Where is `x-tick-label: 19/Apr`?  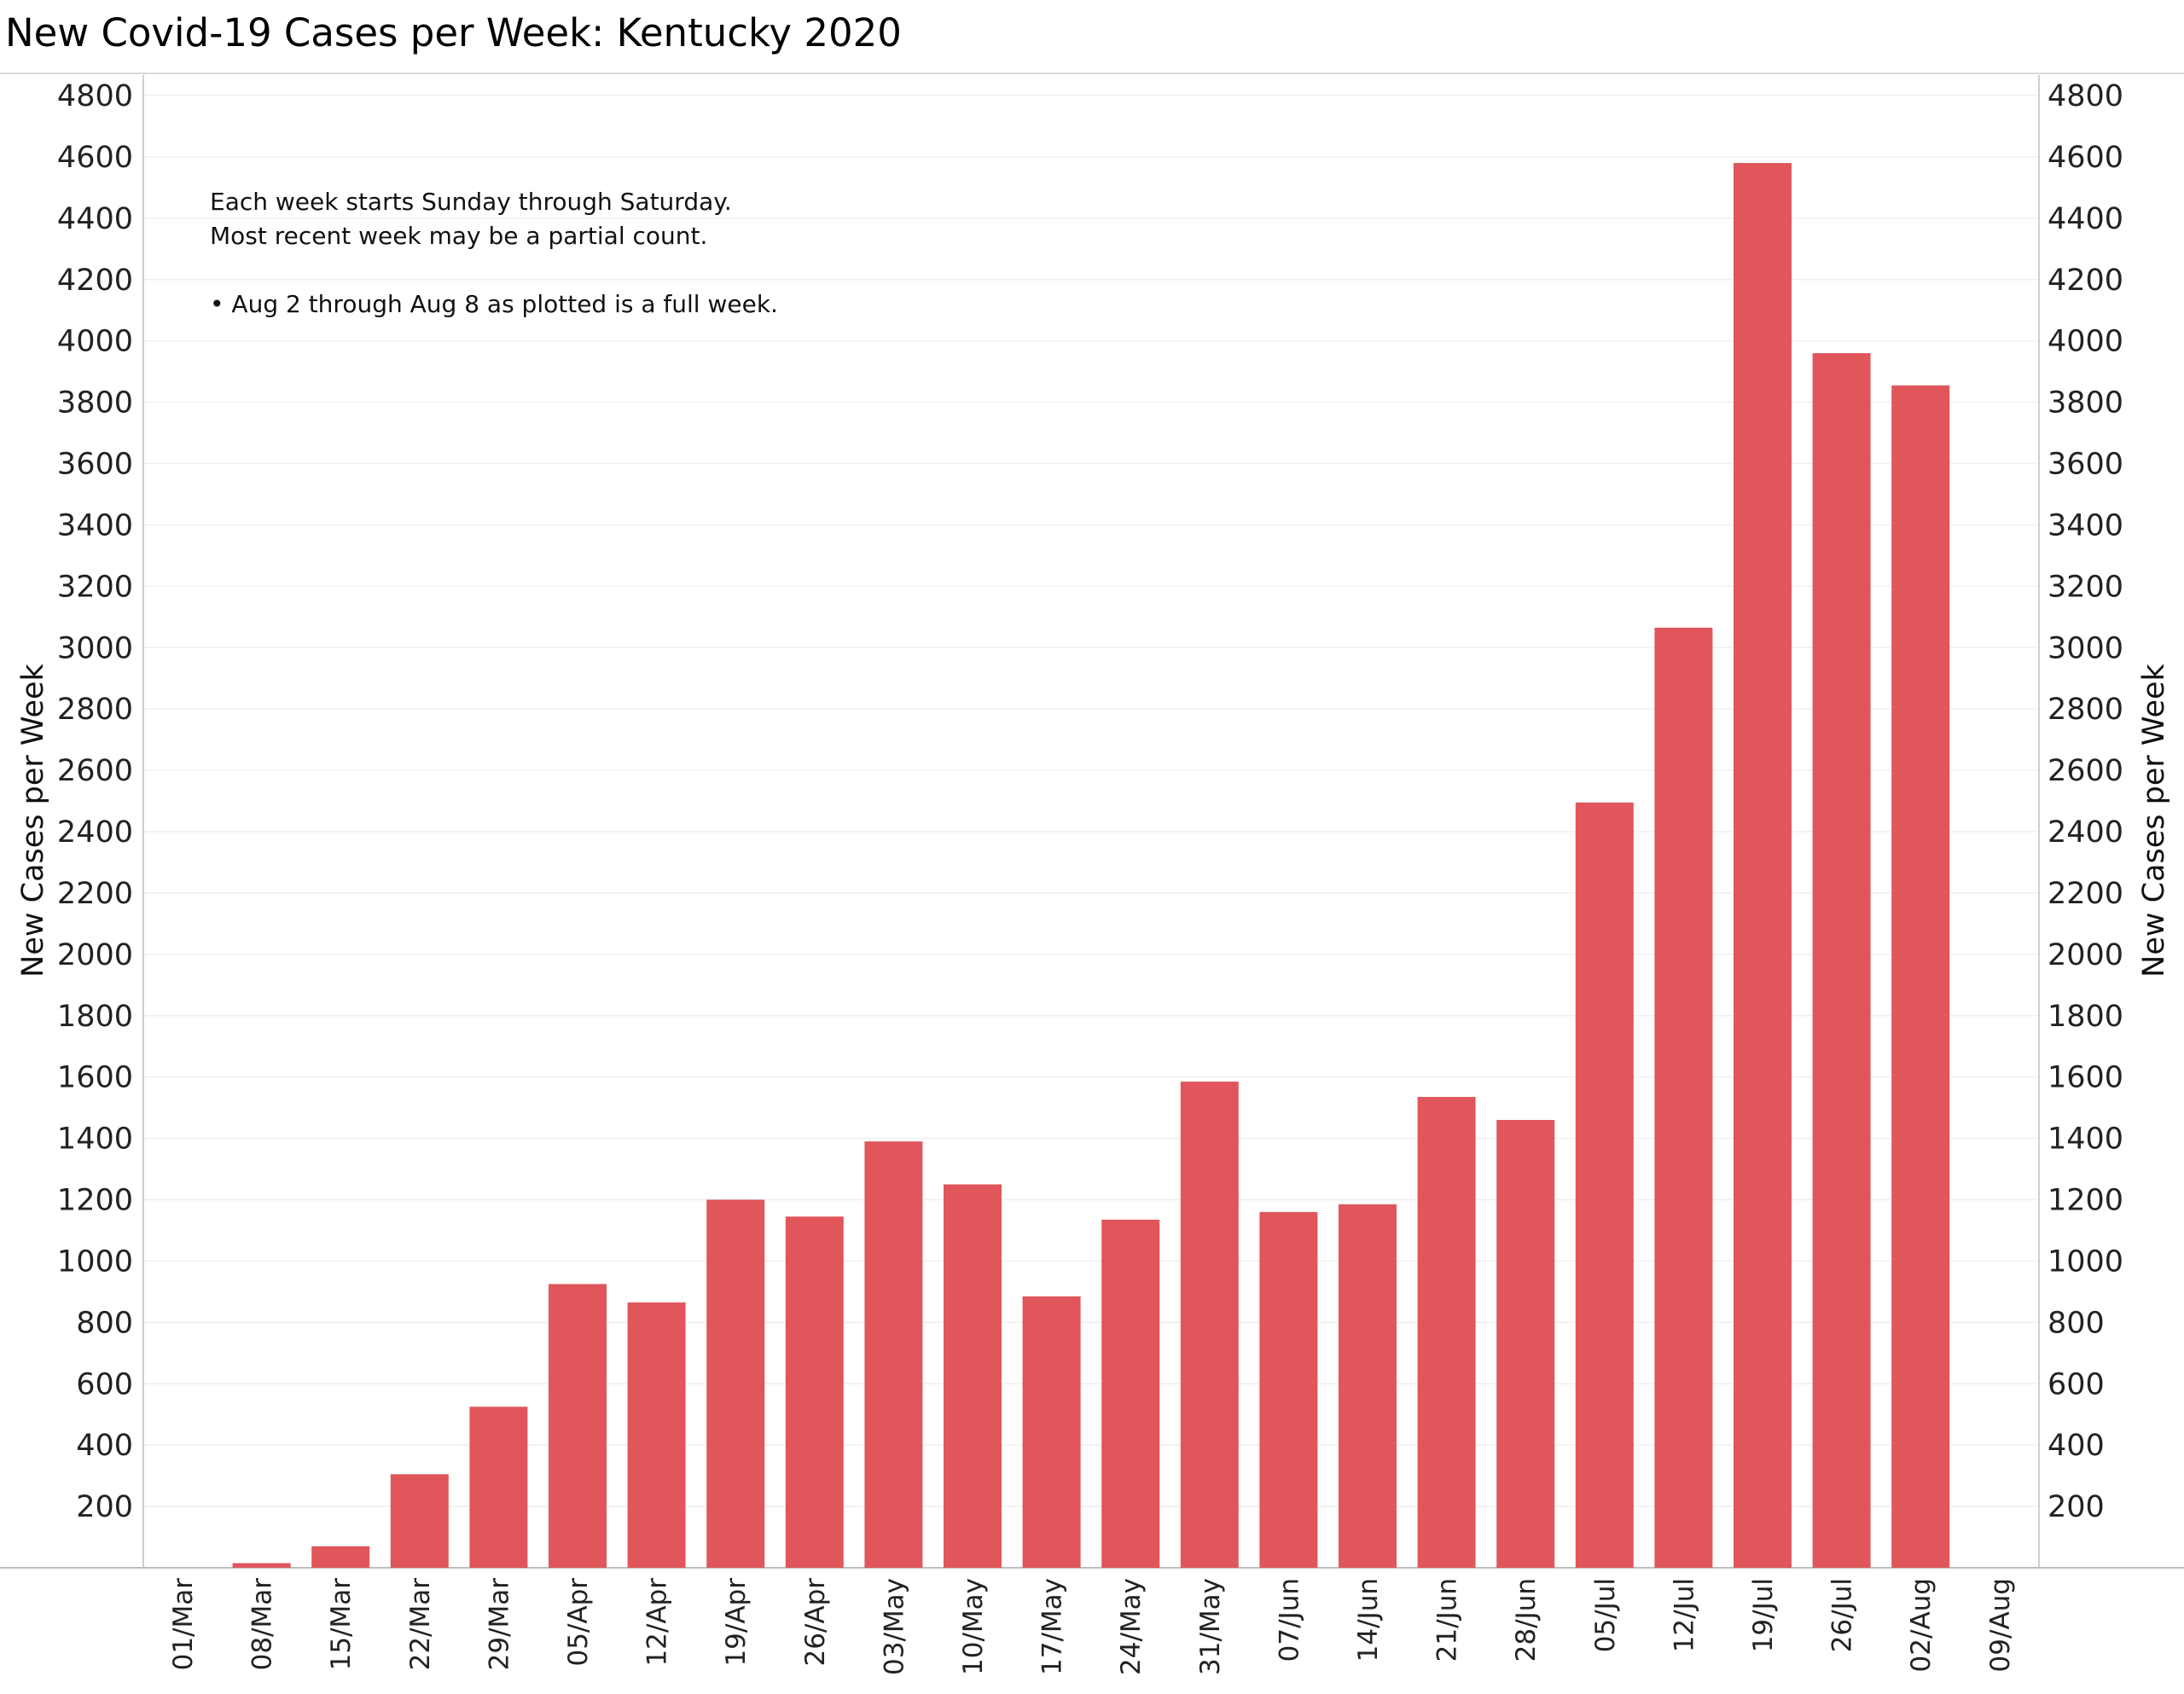
x-tick-label: 19/Apr is located at coordinates (736, 1622).